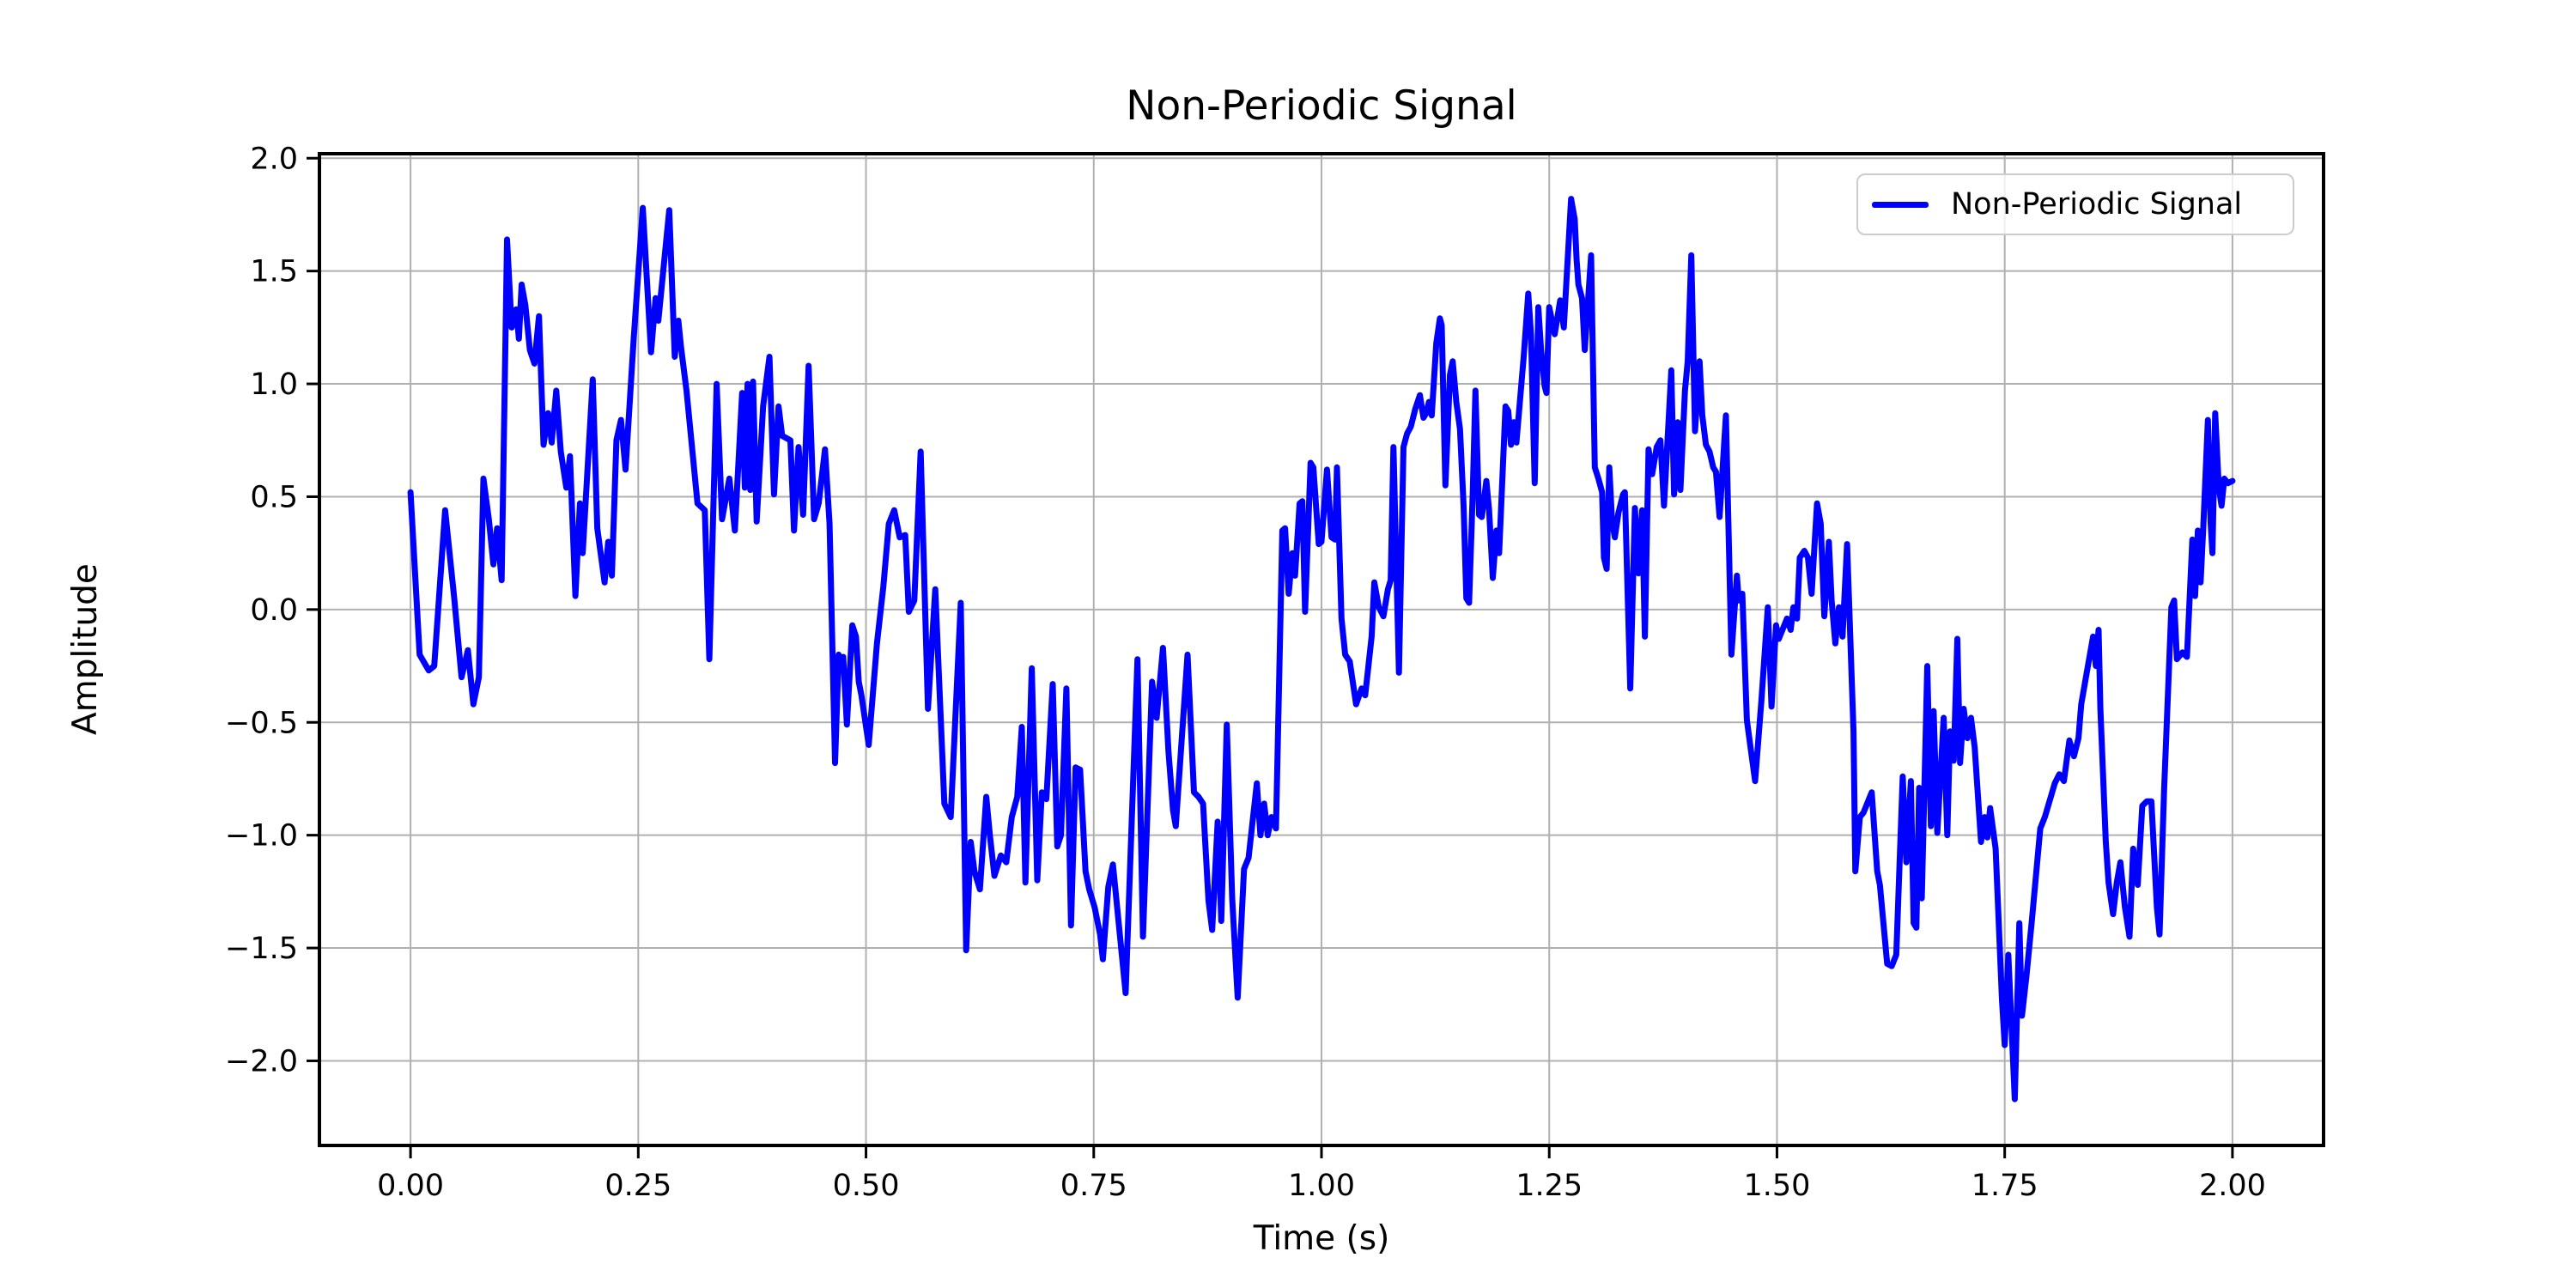  What do you see at coordinates (1321, 1151) in the screenshot?
I see `x-ticks` at bounding box center [1321, 1151].